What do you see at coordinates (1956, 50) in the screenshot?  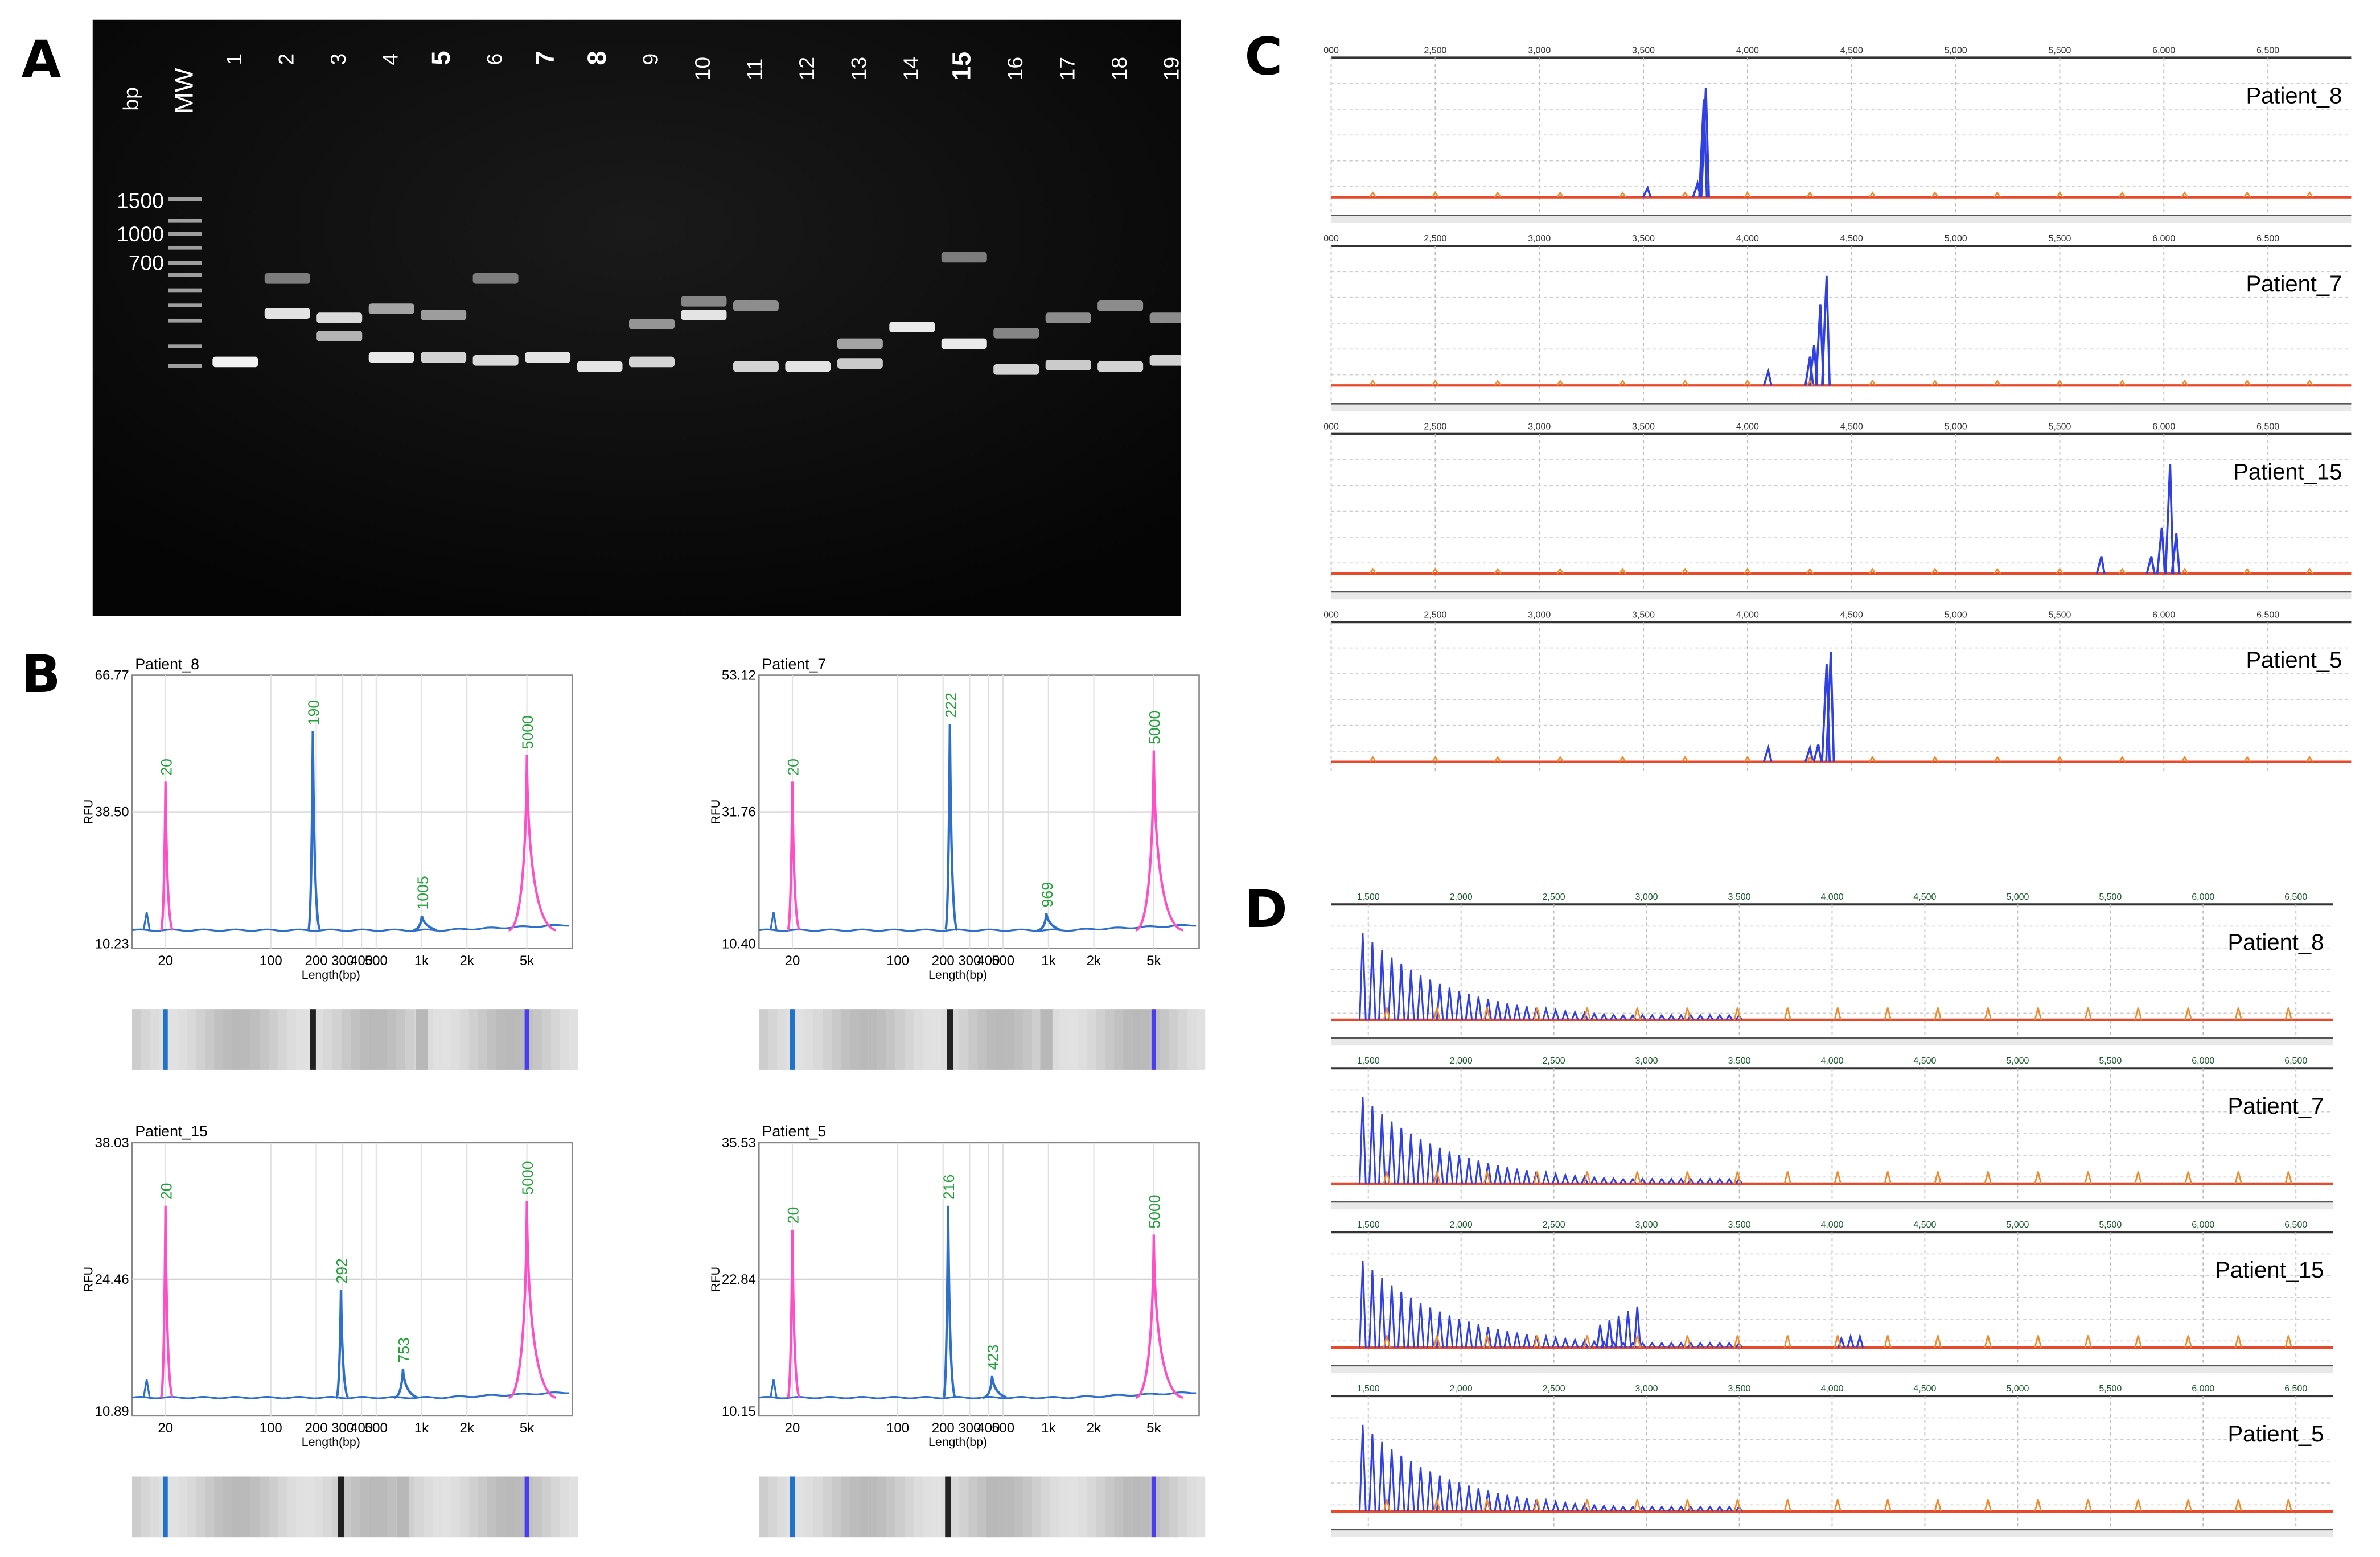 I see `track-tick-label: 5,000` at bounding box center [1956, 50].